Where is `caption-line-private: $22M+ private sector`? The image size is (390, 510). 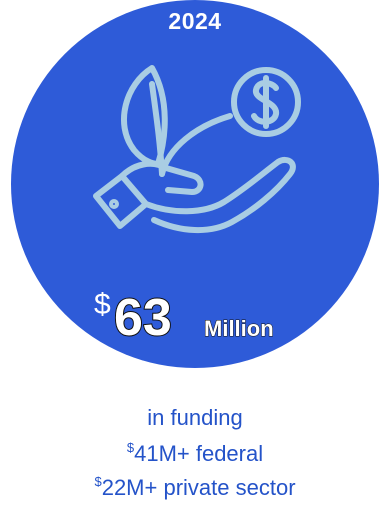 caption-line-private: $22M+ private sector is located at coordinates (195, 487).